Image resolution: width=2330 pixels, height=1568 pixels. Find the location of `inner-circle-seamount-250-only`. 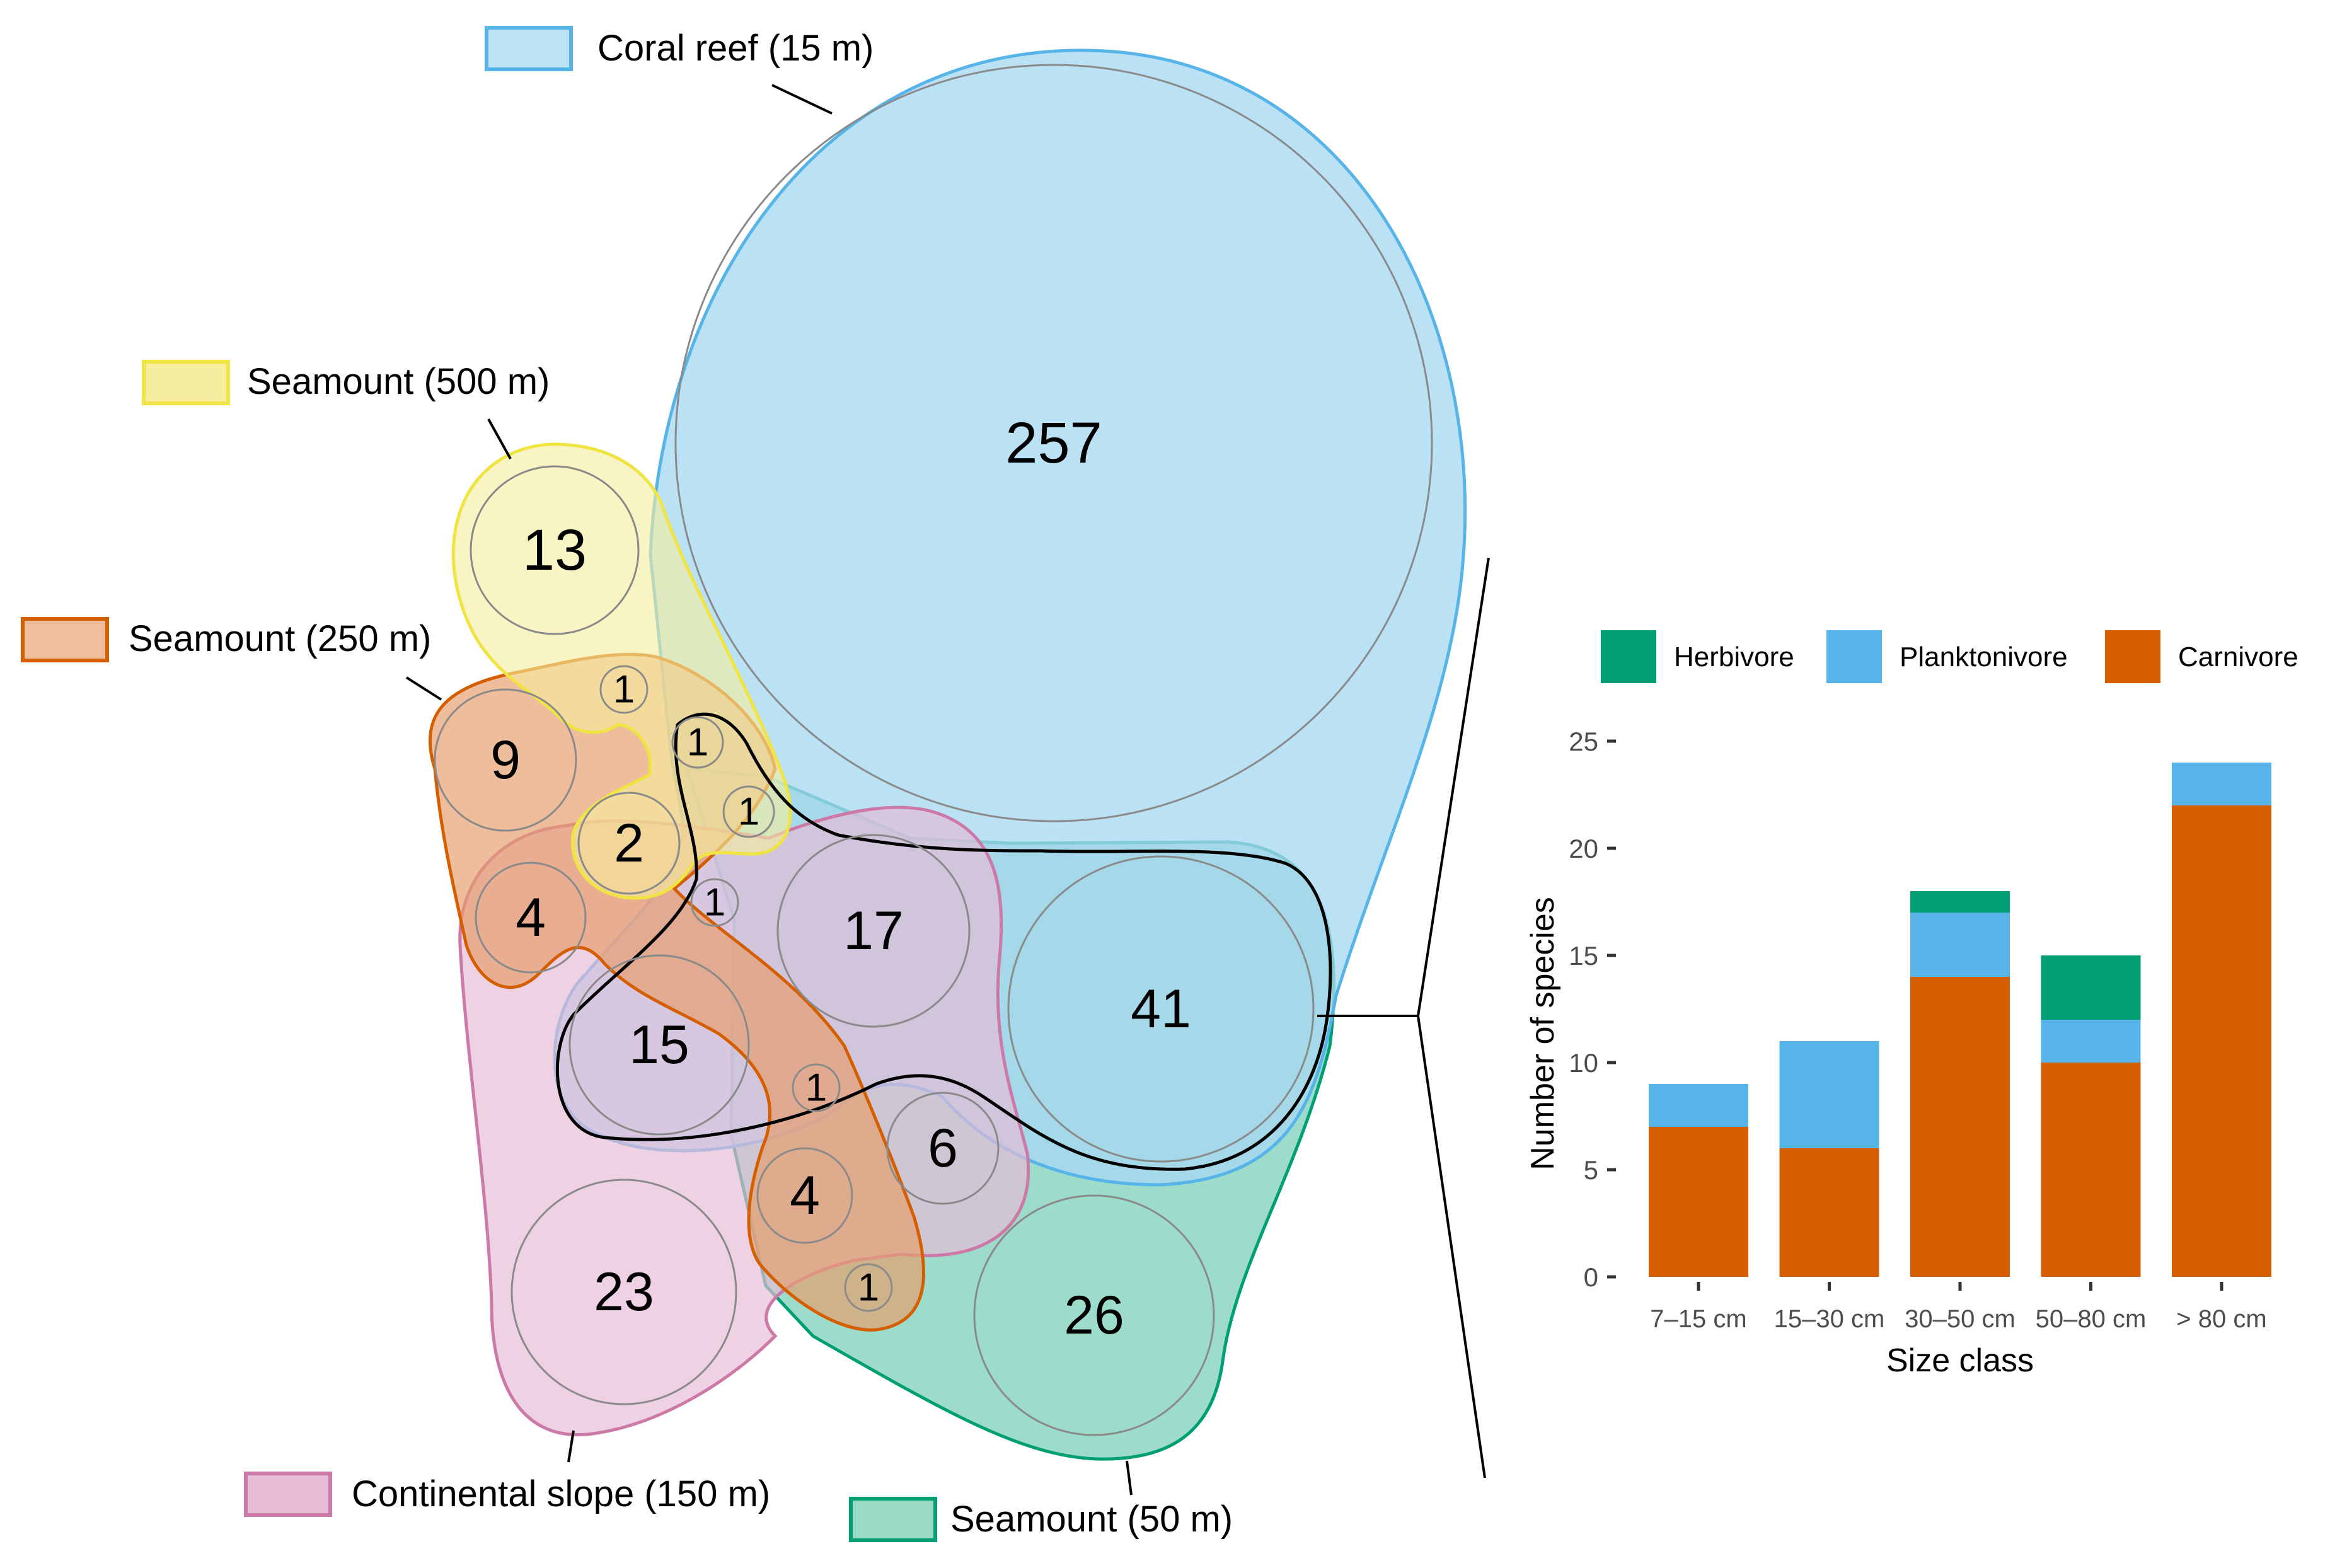

inner-circle-seamount-250-only is located at coordinates (506, 760).